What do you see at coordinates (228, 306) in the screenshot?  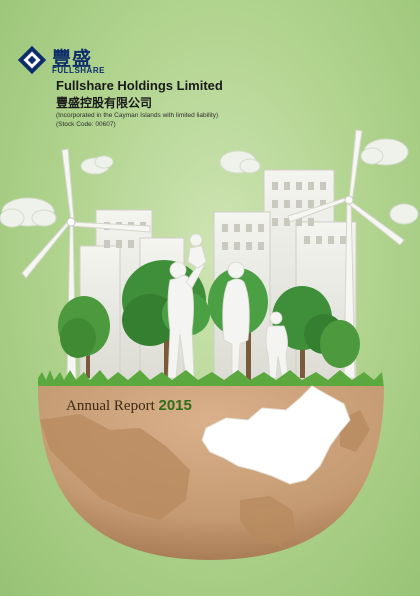 I see `family-silhouette-icon` at bounding box center [228, 306].